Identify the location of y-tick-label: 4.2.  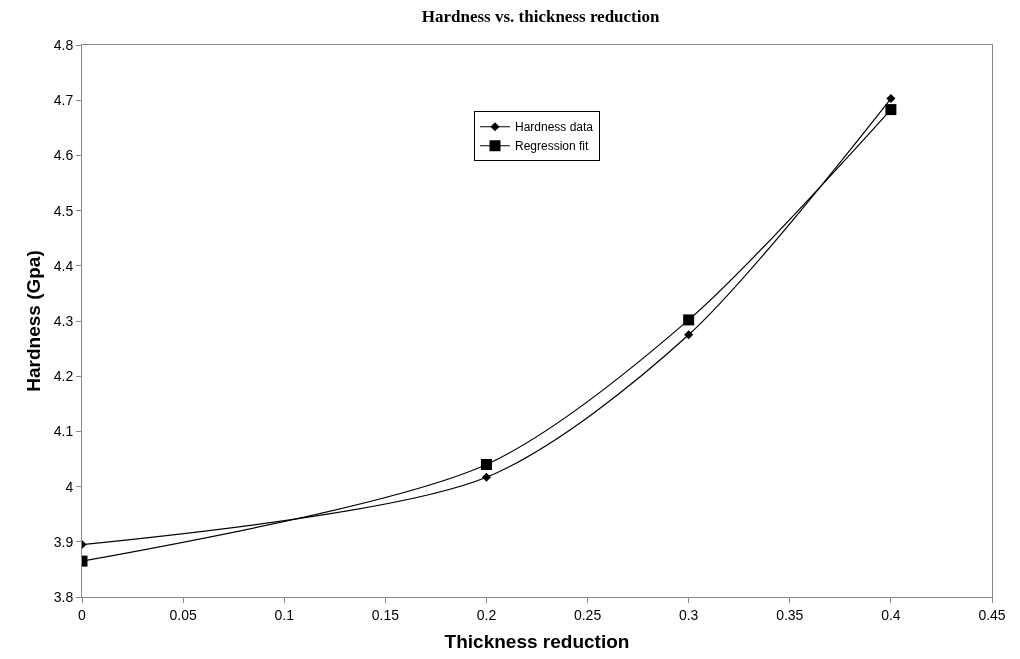
(63, 376).